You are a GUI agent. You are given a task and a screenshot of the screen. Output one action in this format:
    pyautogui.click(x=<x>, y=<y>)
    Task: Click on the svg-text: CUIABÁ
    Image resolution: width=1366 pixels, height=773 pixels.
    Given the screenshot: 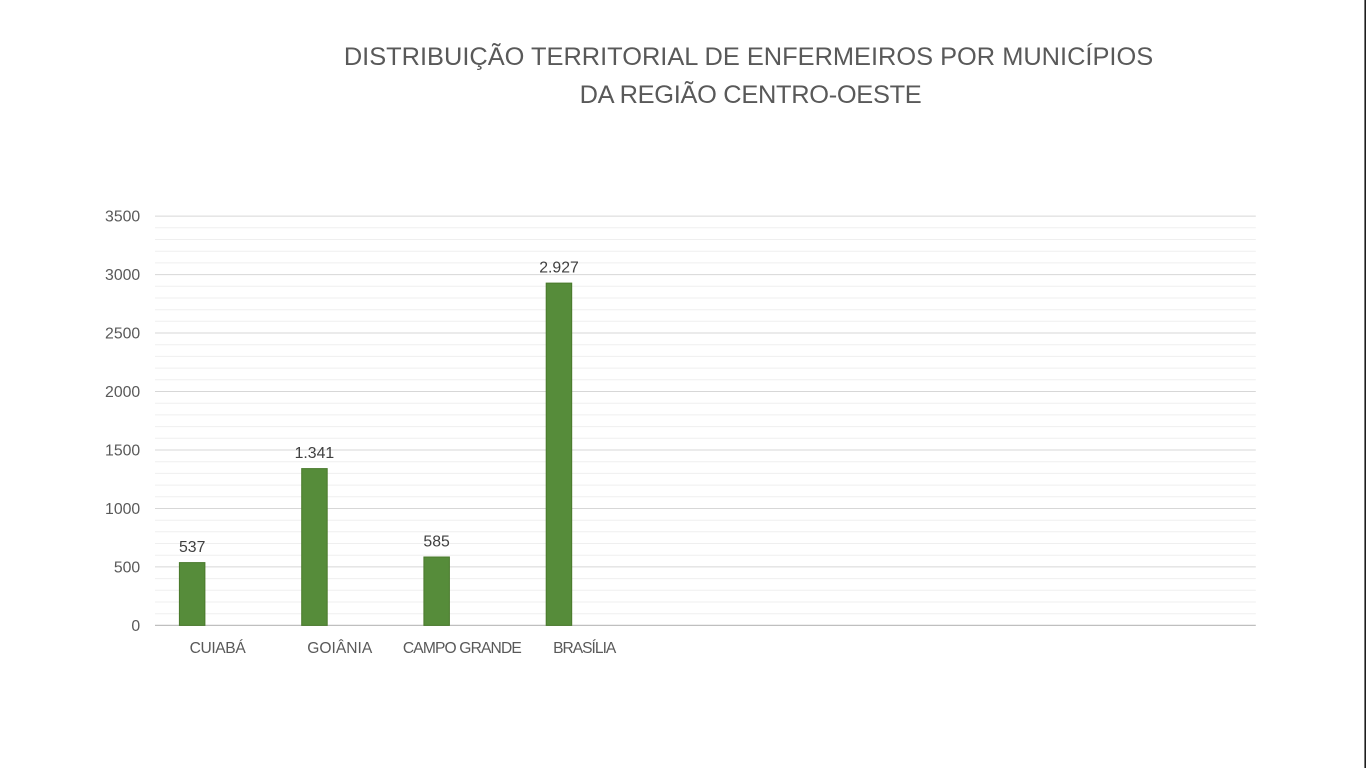 What is the action you would take?
    pyautogui.click(x=218, y=647)
    